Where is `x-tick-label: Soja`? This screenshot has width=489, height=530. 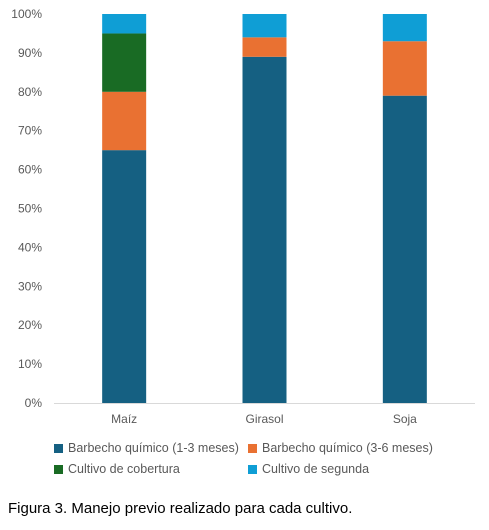 x-tick-label: Soja is located at coordinates (405, 419).